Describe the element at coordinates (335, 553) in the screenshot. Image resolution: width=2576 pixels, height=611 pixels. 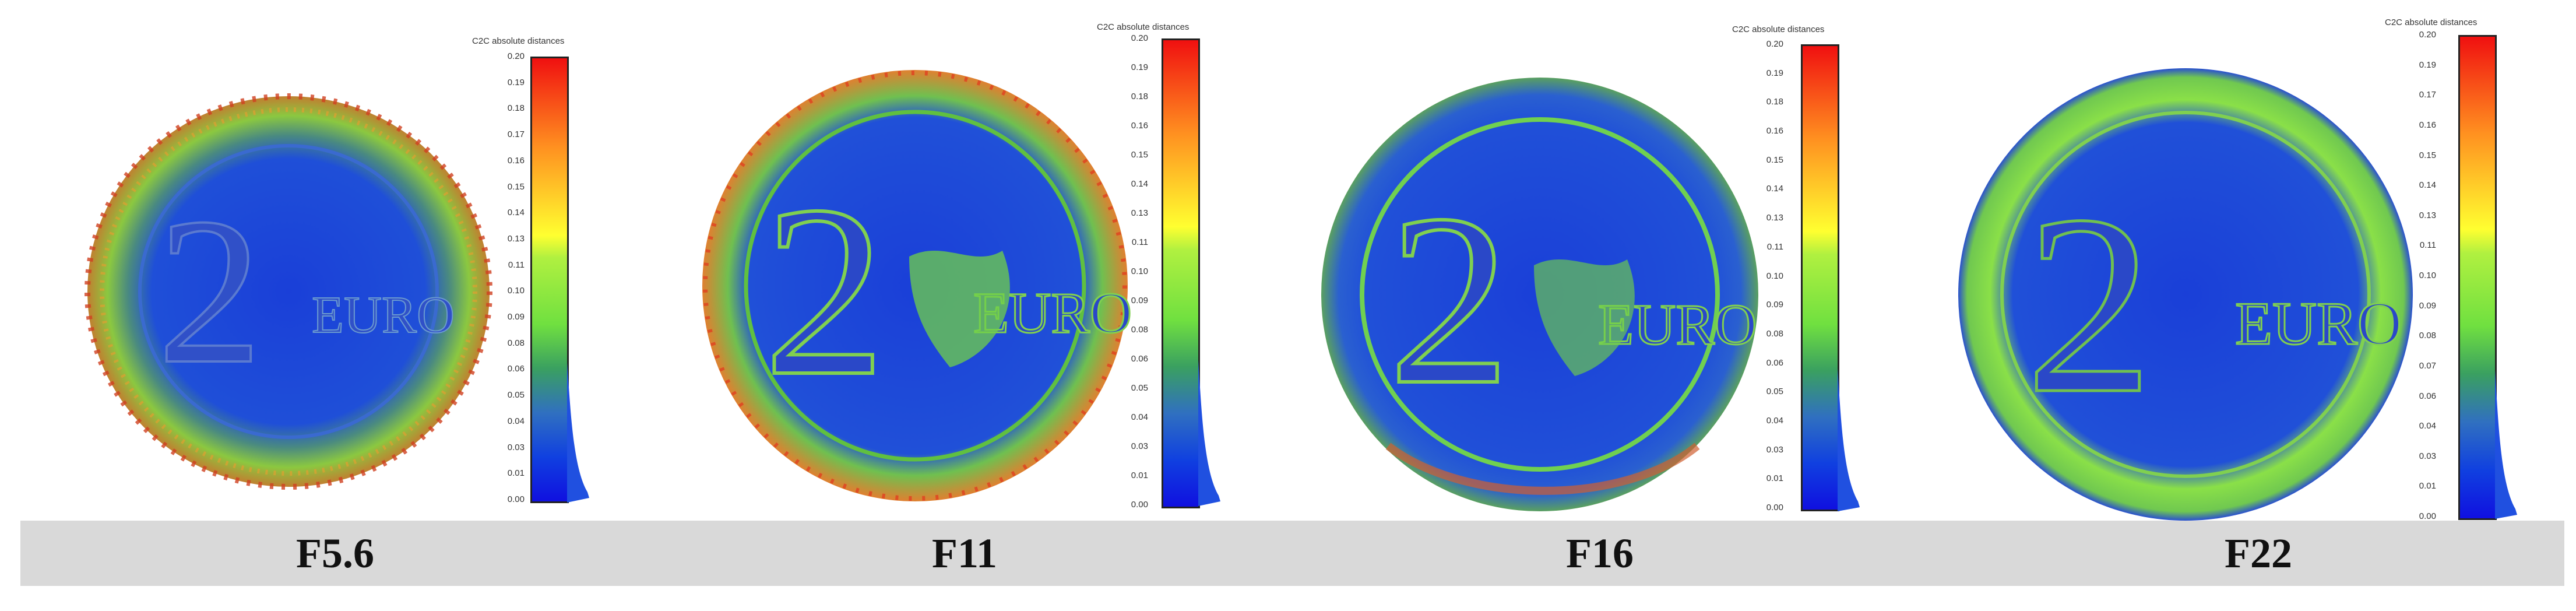
I see `aperture-label-f5-6: F5.6` at that location.